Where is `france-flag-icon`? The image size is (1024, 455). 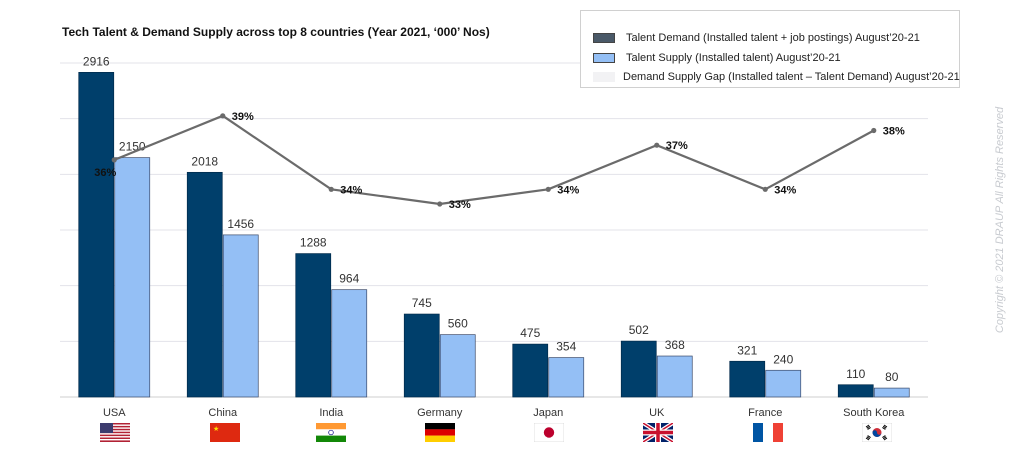
france-flag-icon is located at coordinates (768, 432).